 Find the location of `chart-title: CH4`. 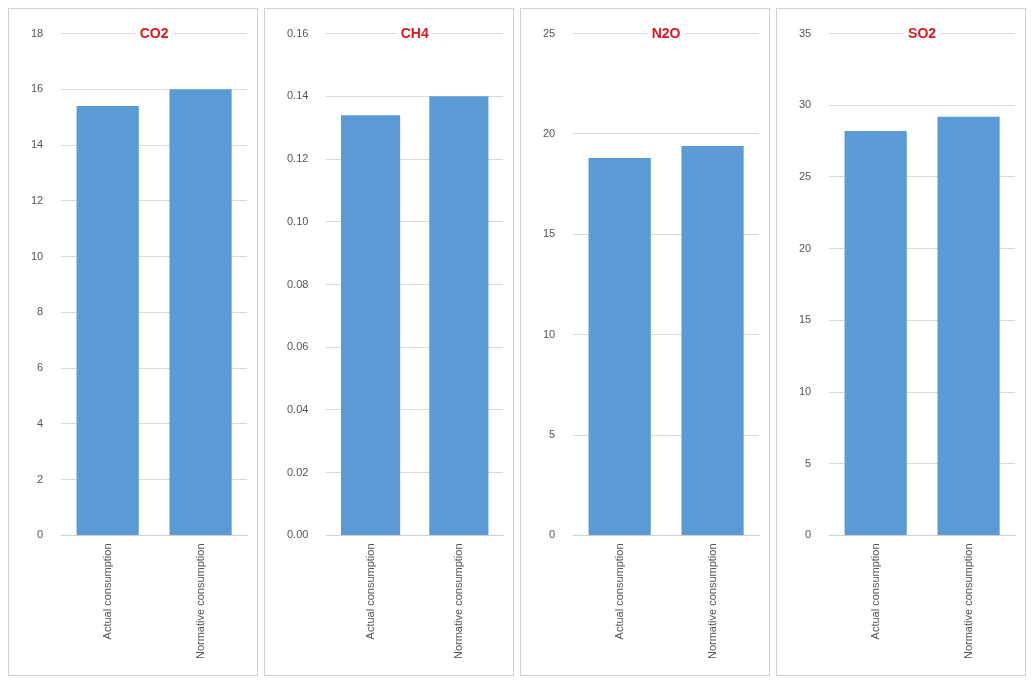

chart-title: CH4 is located at coordinates (414, 33).